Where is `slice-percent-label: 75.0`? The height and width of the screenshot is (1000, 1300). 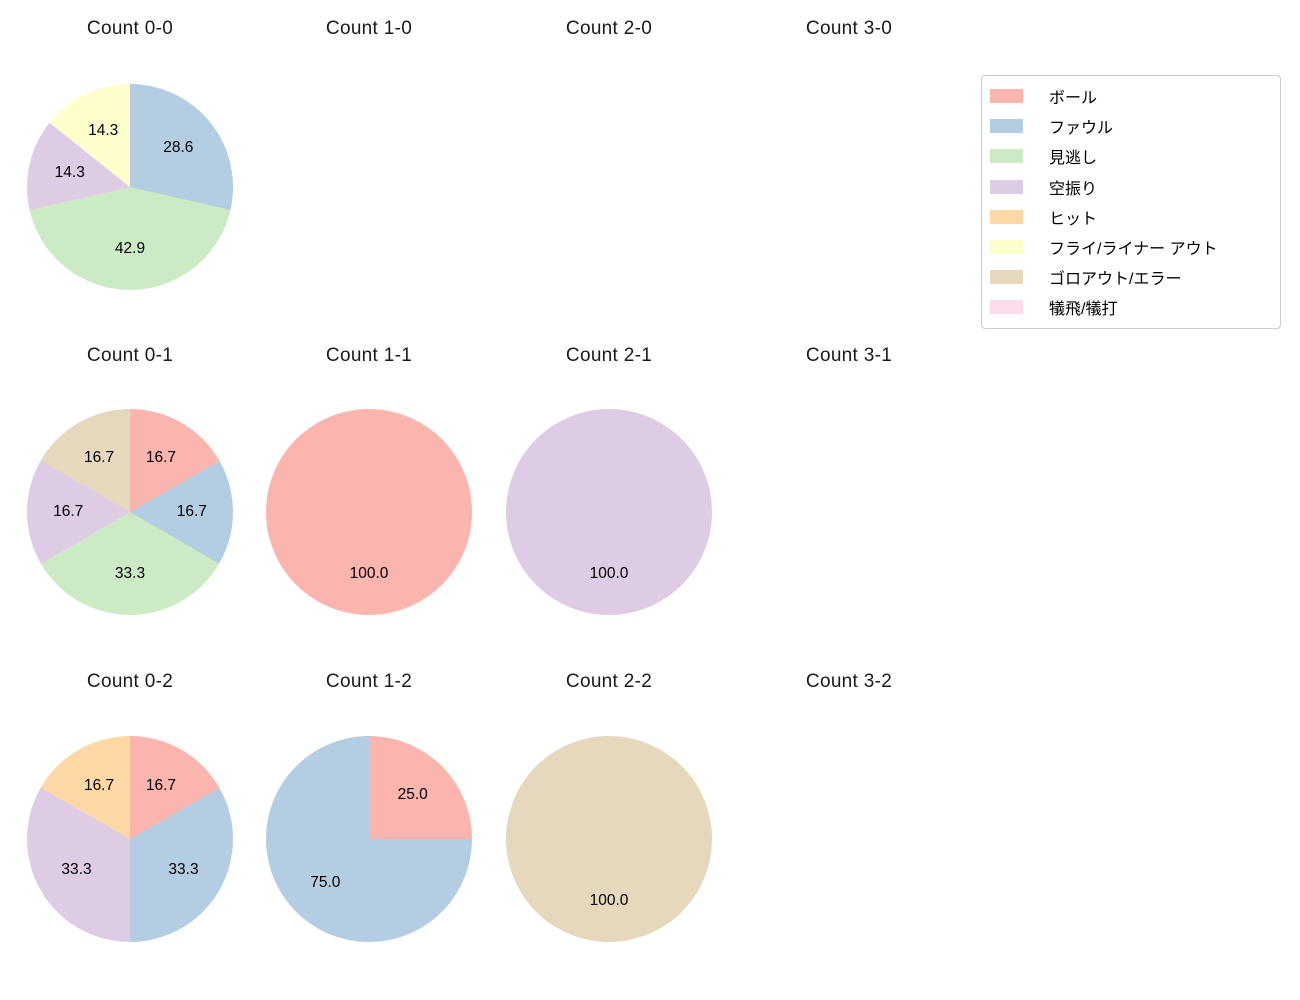
slice-percent-label: 75.0 is located at coordinates (325, 882).